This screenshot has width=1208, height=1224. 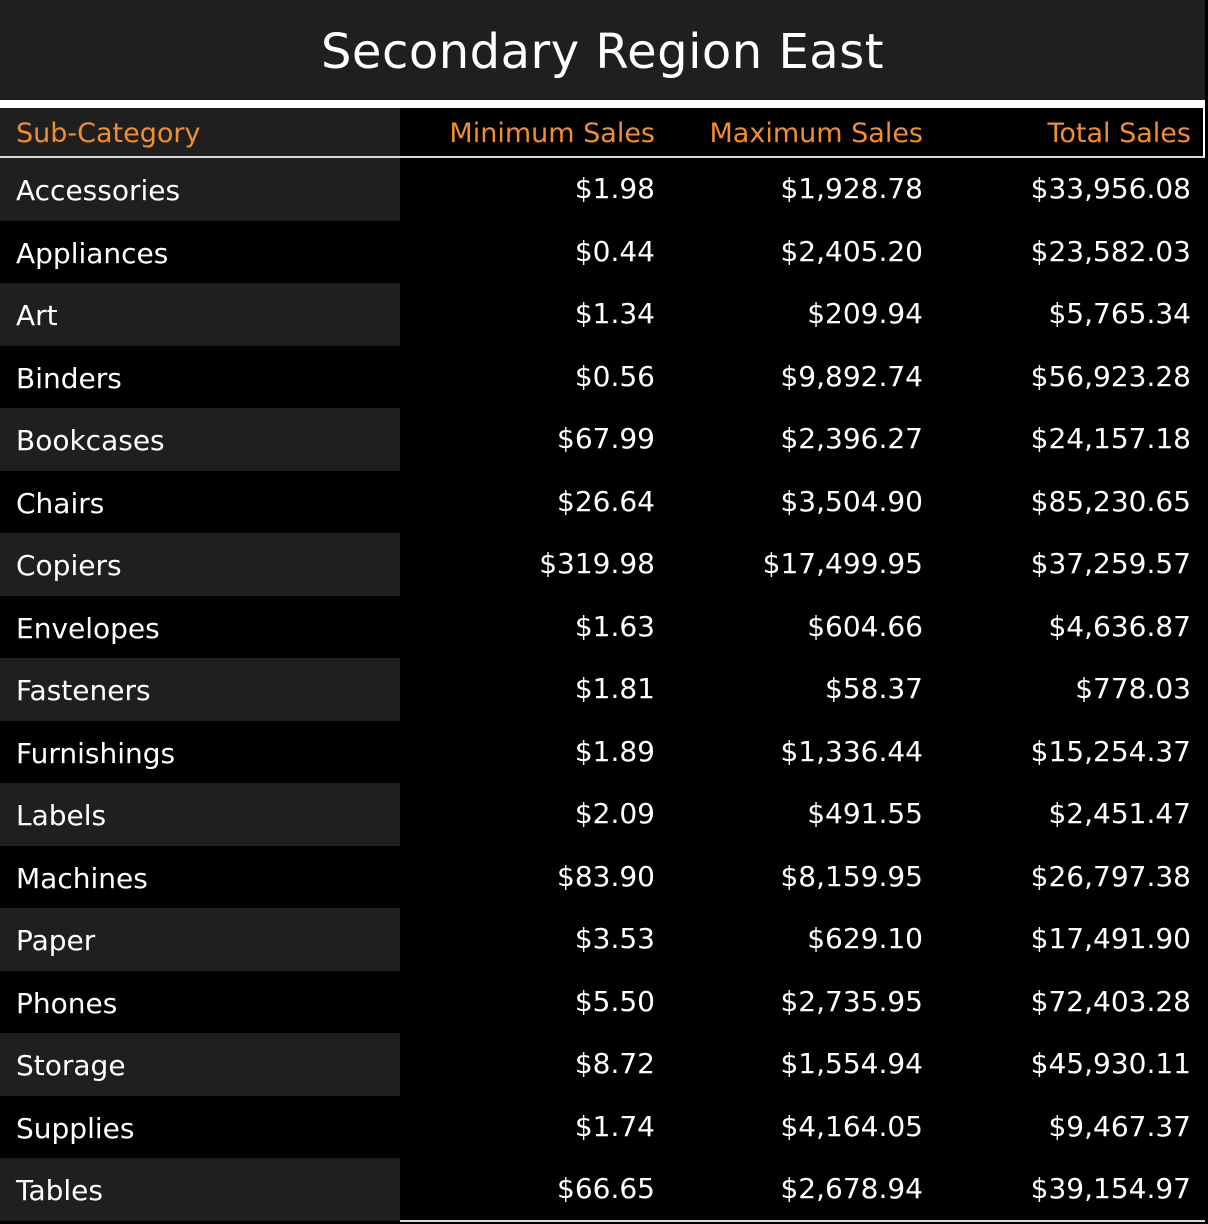 I want to click on table-row: Furnishings $1.89 $1,336.44 $15,254.37, so click(x=602, y=751).